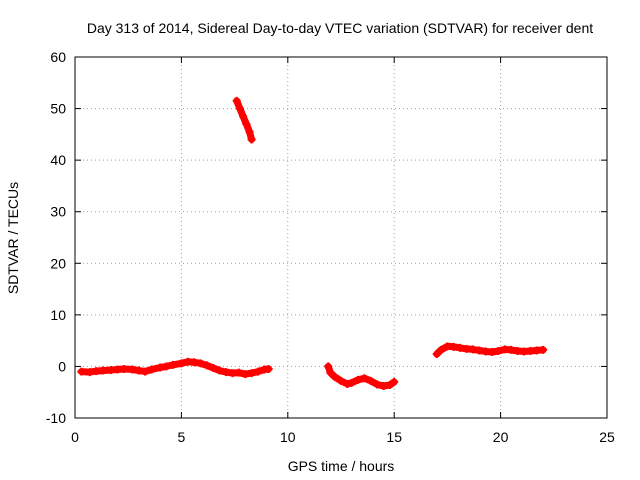 This screenshot has width=640, height=480. I want to click on x-tick-label: 10, so click(288, 437).